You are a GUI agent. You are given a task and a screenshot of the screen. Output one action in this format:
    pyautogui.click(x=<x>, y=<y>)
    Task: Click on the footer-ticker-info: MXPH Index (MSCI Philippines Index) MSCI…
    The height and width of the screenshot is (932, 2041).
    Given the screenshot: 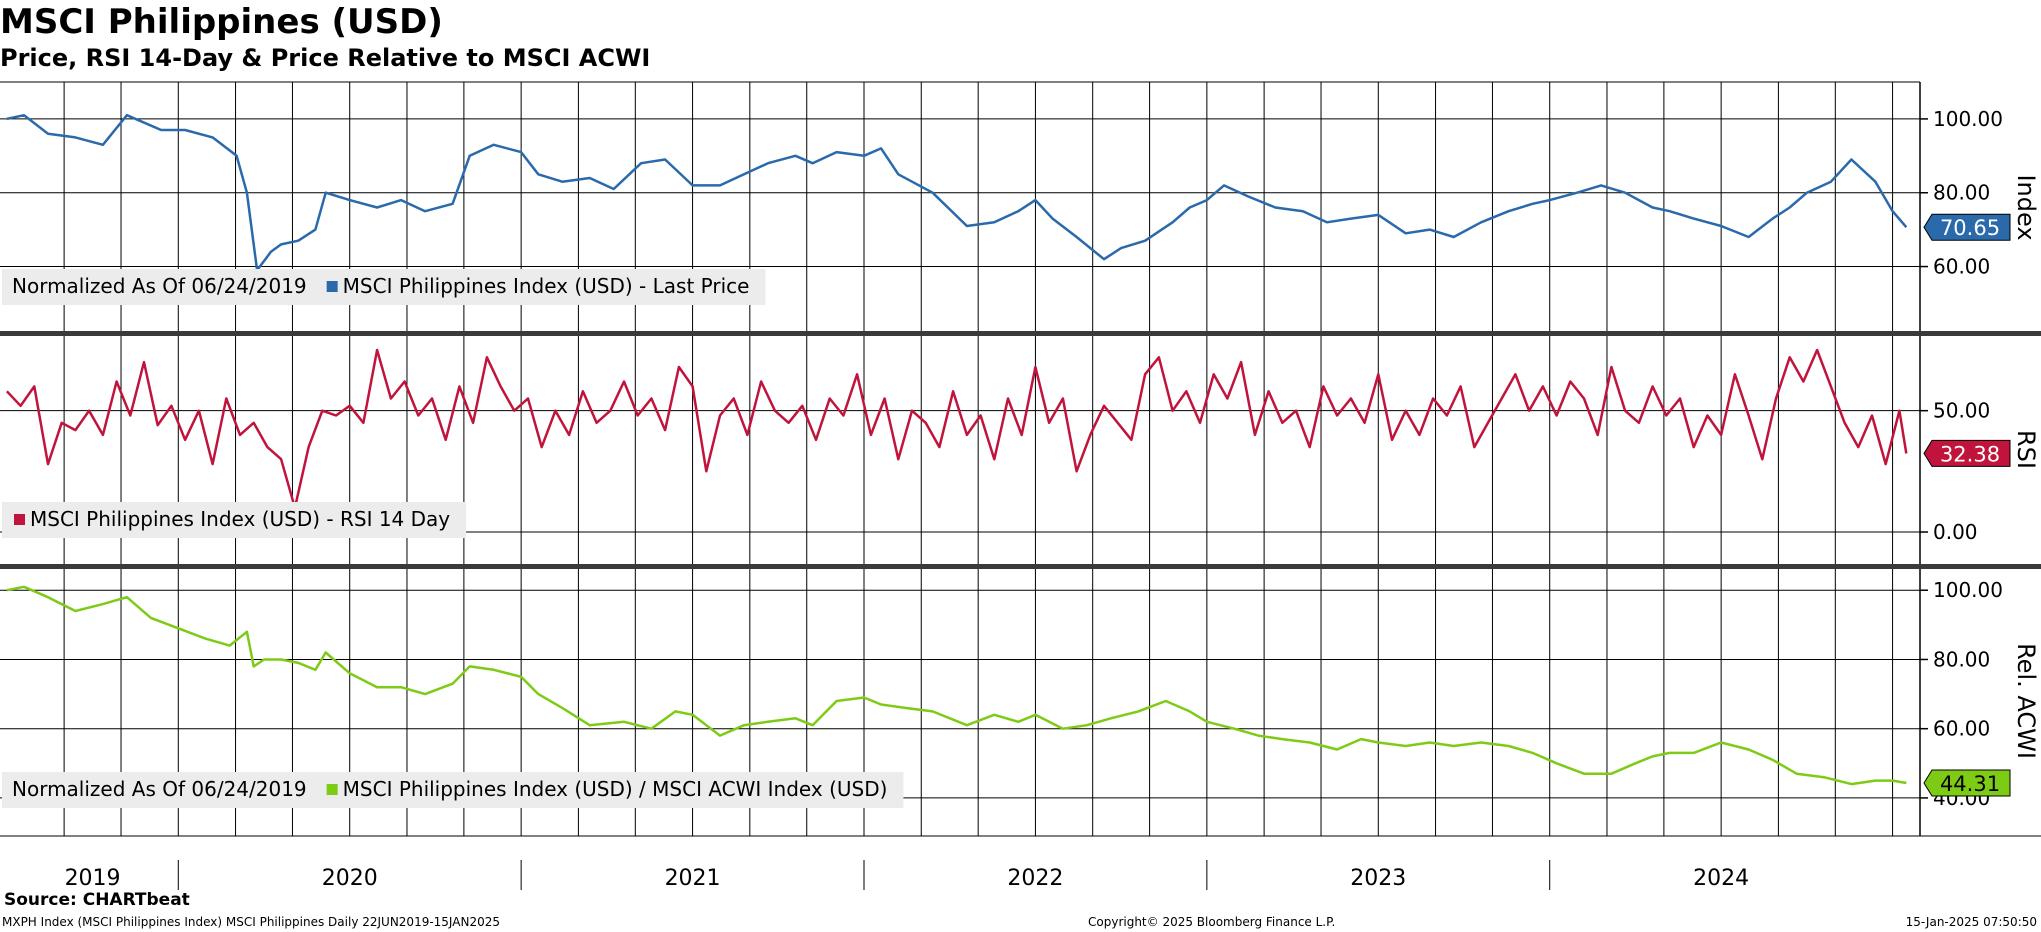 What is the action you would take?
    pyautogui.click(x=251, y=922)
    